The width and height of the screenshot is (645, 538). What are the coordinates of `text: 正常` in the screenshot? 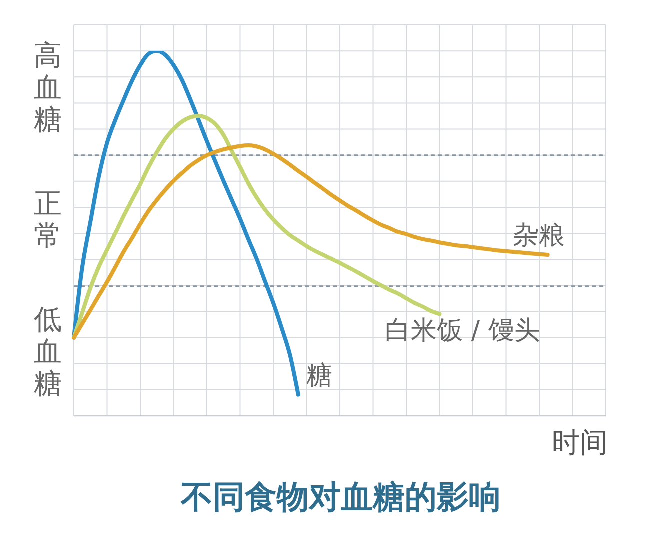 It's located at (48, 219).